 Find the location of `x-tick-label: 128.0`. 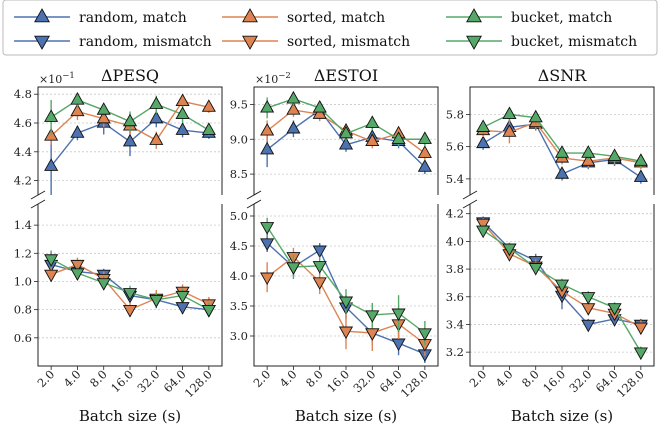

x-tick-label: 128.0 is located at coordinates (414, 383).